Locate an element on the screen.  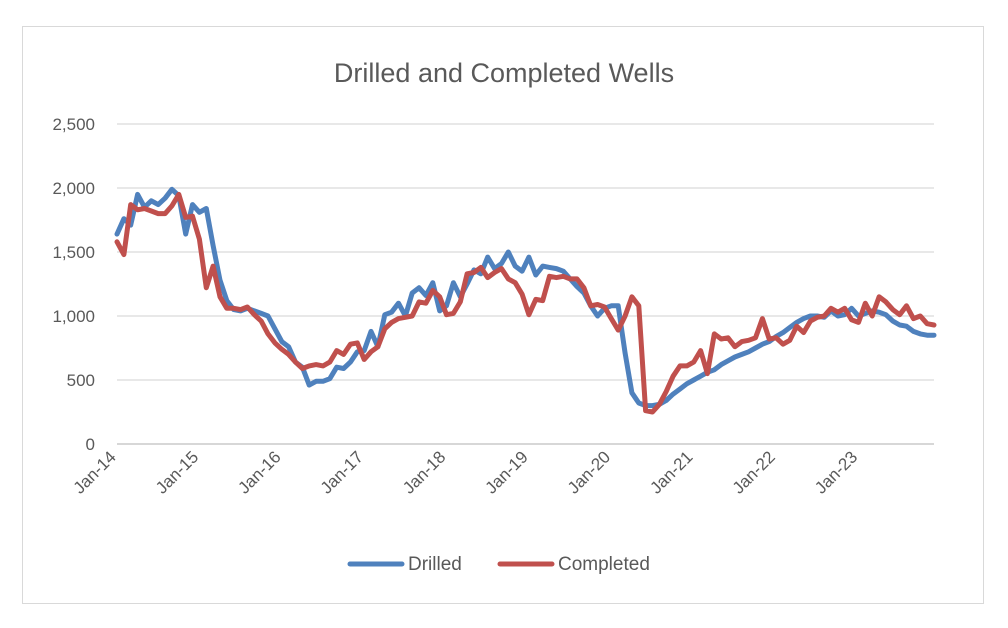
x-tick-label: Jan-14 is located at coordinates (95, 472).